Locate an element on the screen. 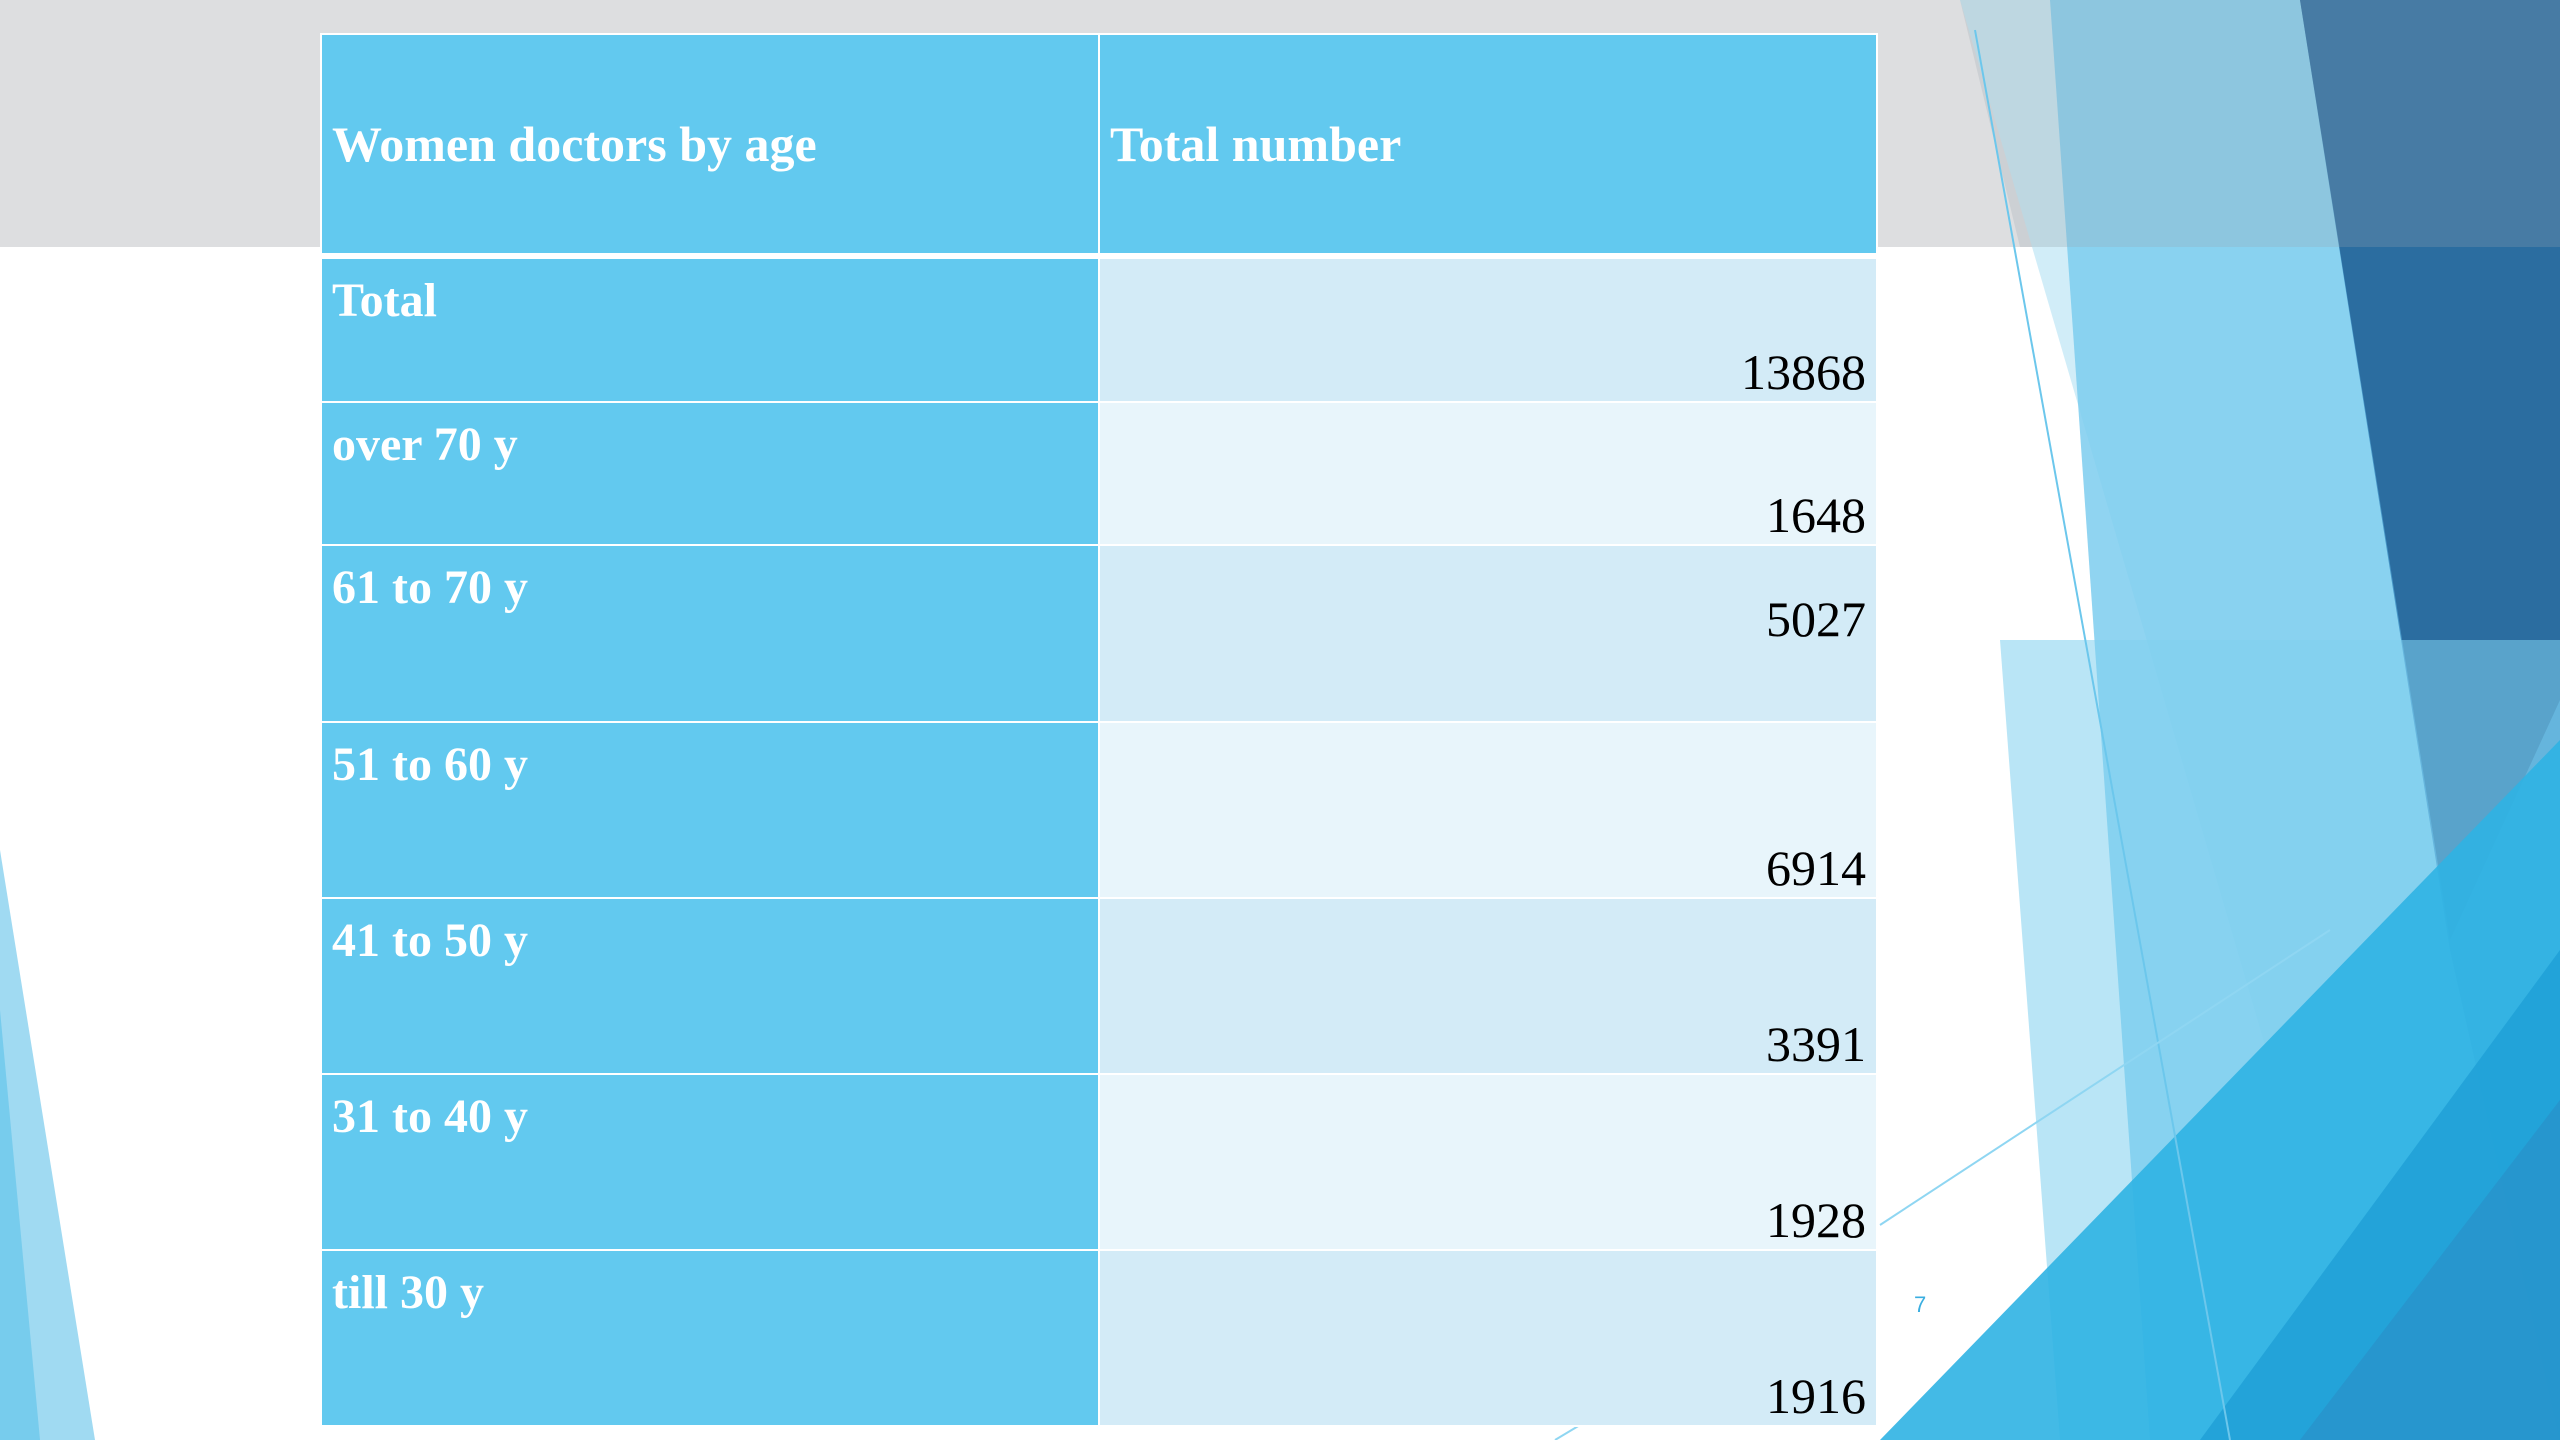 Image resolution: width=2560 pixels, height=1440 pixels. row-label: 61 to 70 y is located at coordinates (710, 633).